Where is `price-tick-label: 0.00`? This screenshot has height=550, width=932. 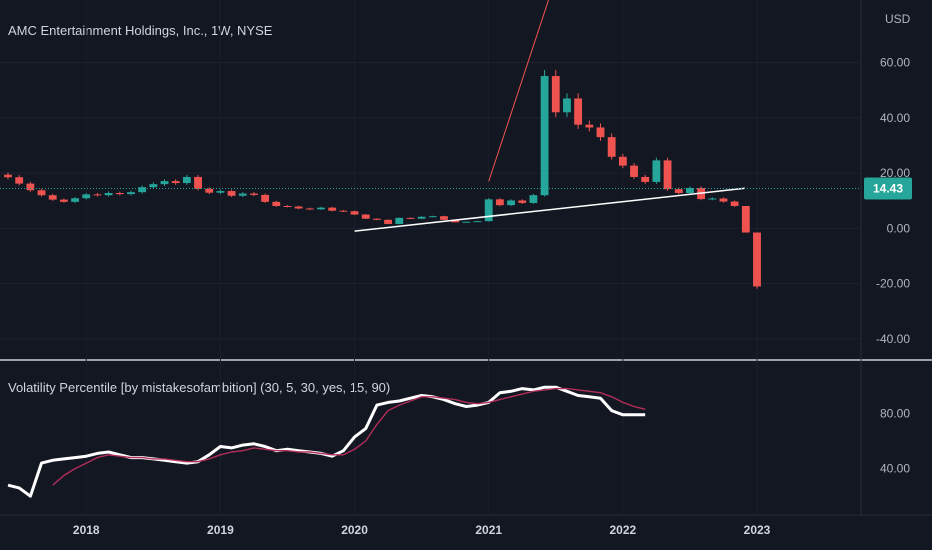
price-tick-label: 0.00 is located at coordinates (899, 228).